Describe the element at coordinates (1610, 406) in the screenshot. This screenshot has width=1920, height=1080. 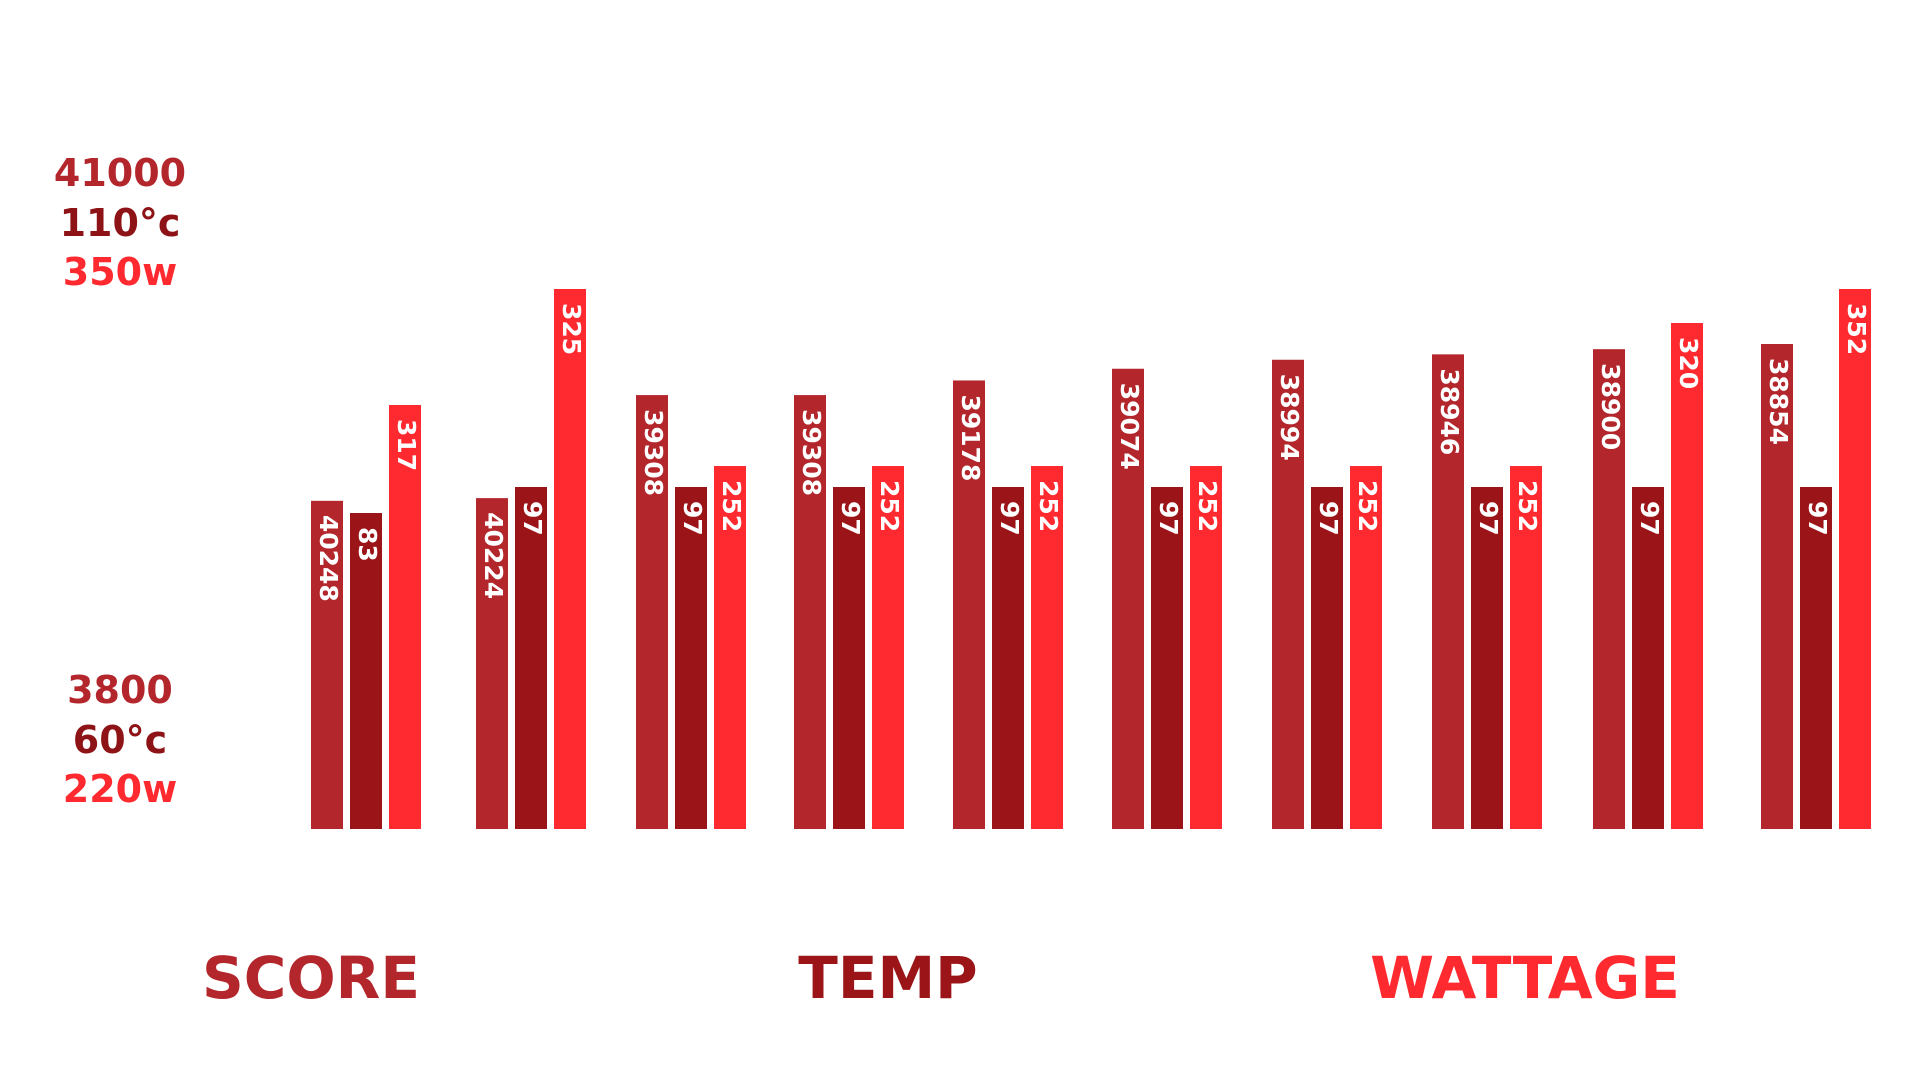
I see `bar-label-score-9: 38900` at that location.